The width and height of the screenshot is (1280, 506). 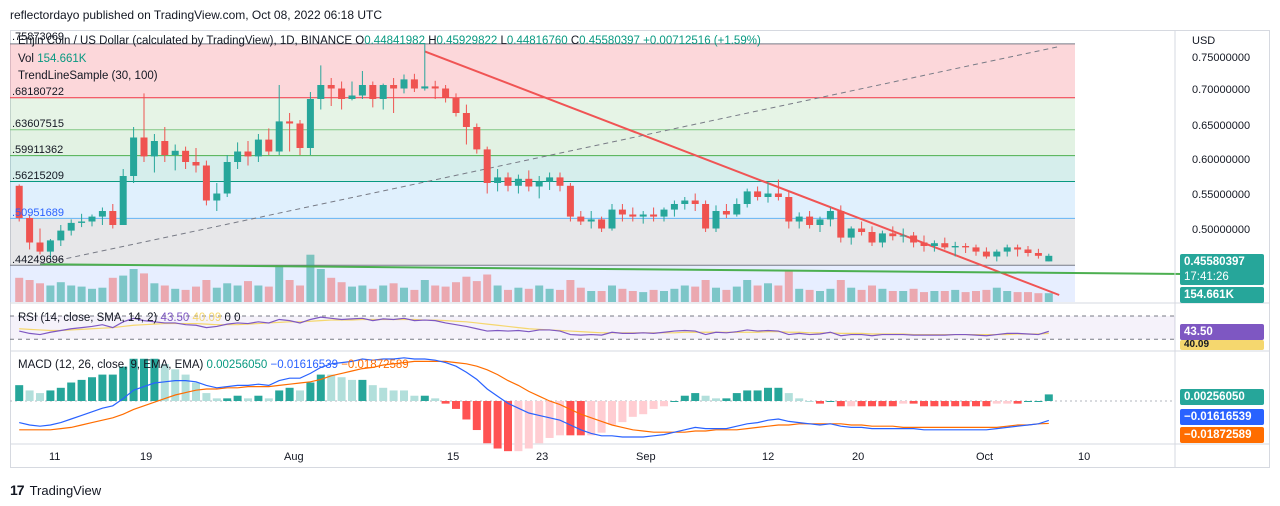 I want to click on brand-footer: 17 TradingView, so click(x=55, y=490).